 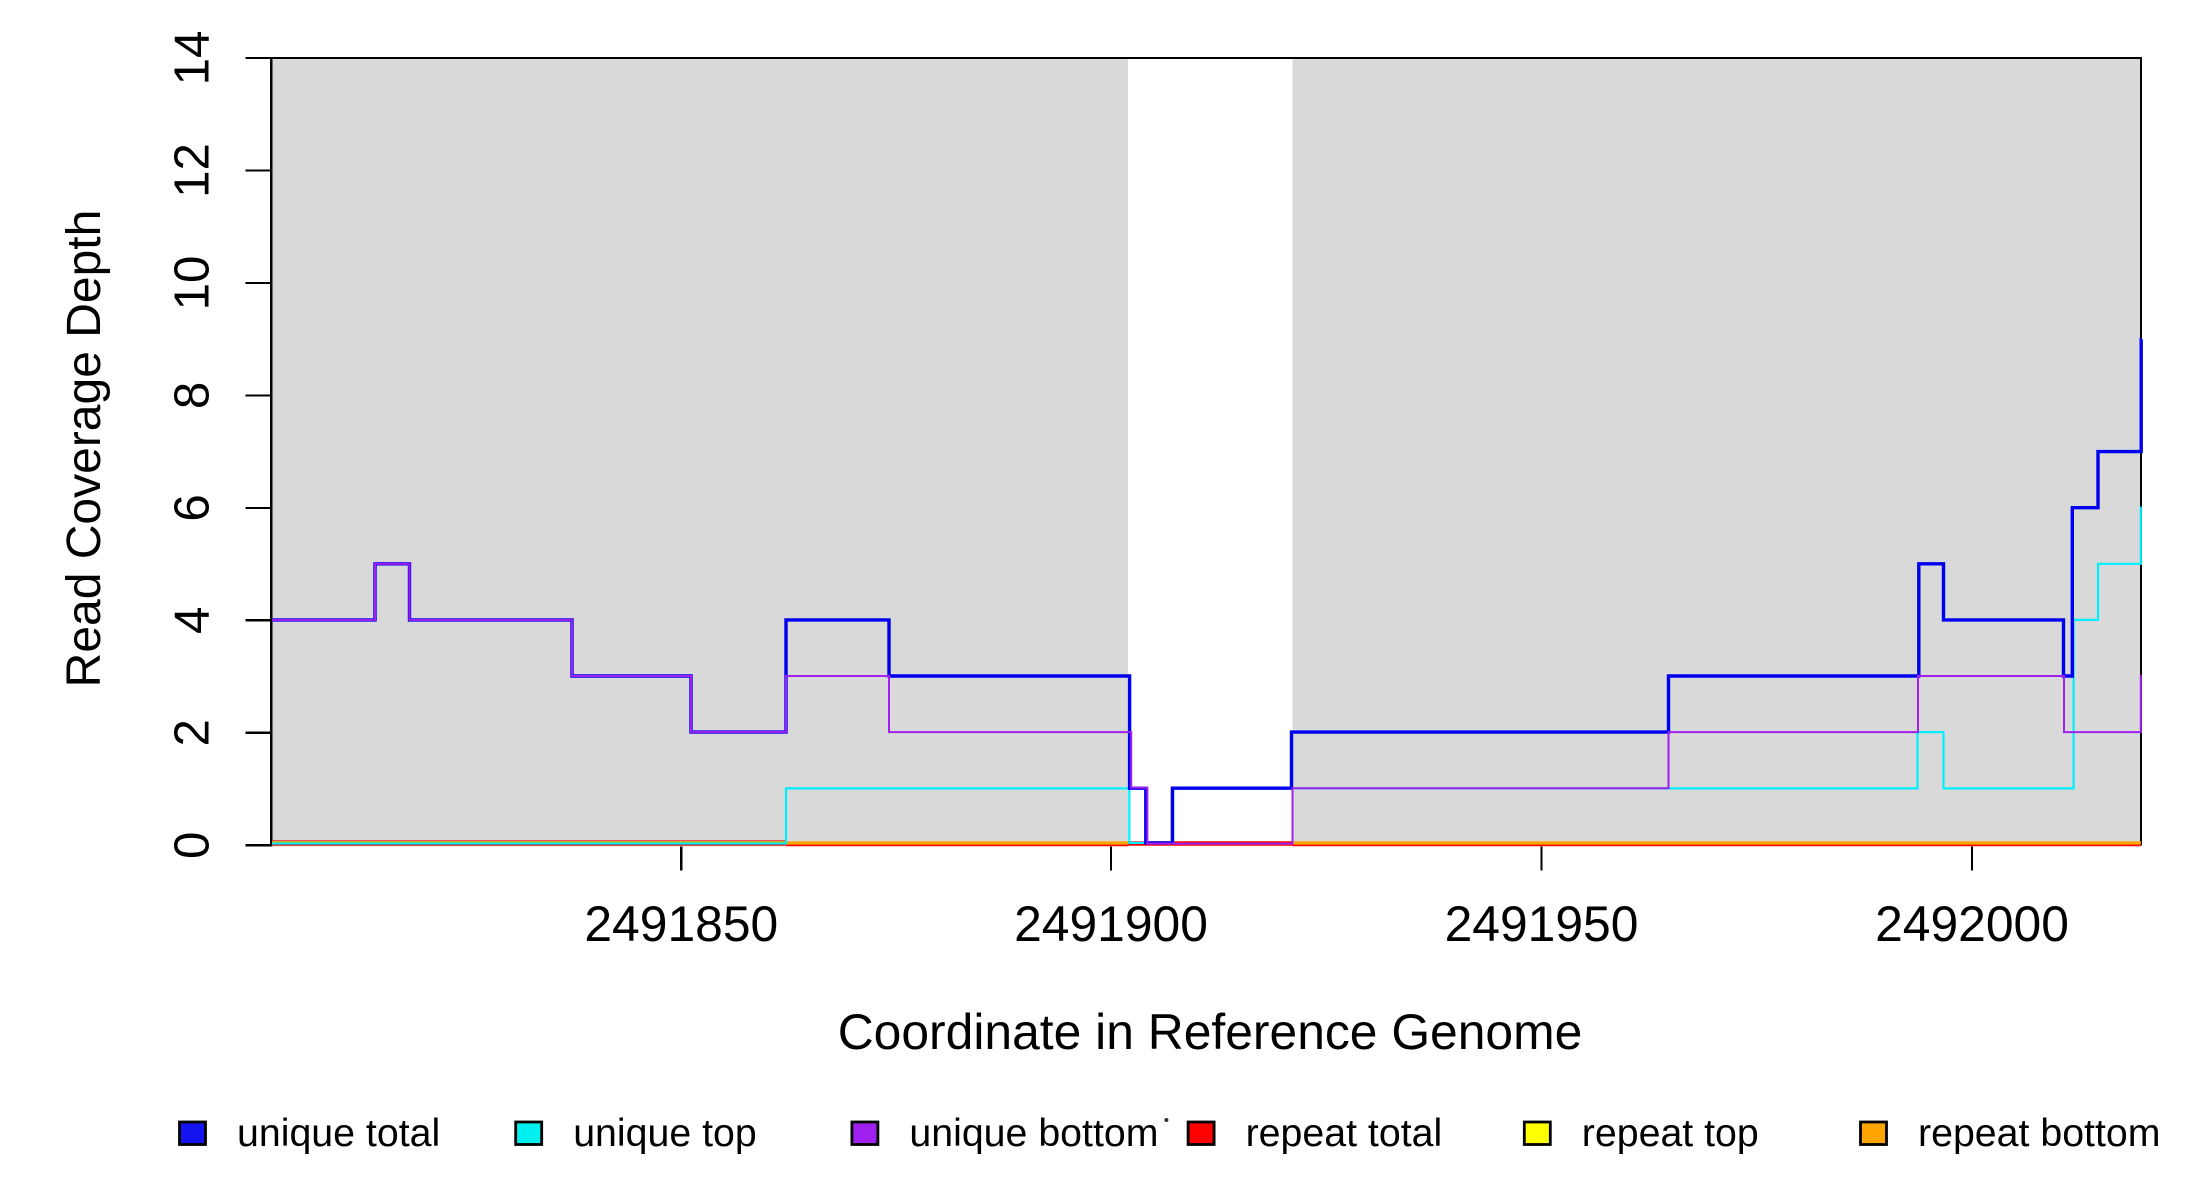 What do you see at coordinates (84, 449) in the screenshot?
I see `svg-text: Read Coverage Depth` at bounding box center [84, 449].